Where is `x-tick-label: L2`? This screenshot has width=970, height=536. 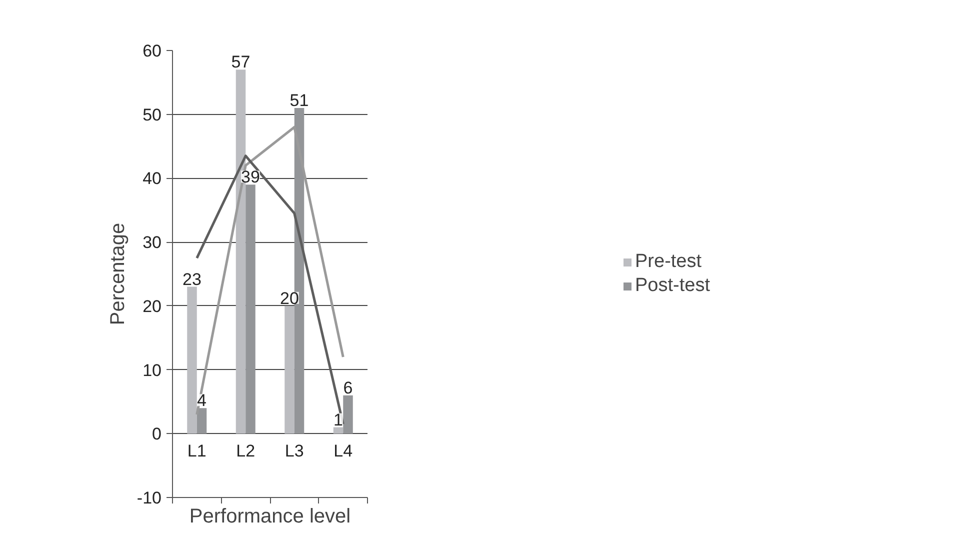
x-tick-label: L2 is located at coordinates (246, 451).